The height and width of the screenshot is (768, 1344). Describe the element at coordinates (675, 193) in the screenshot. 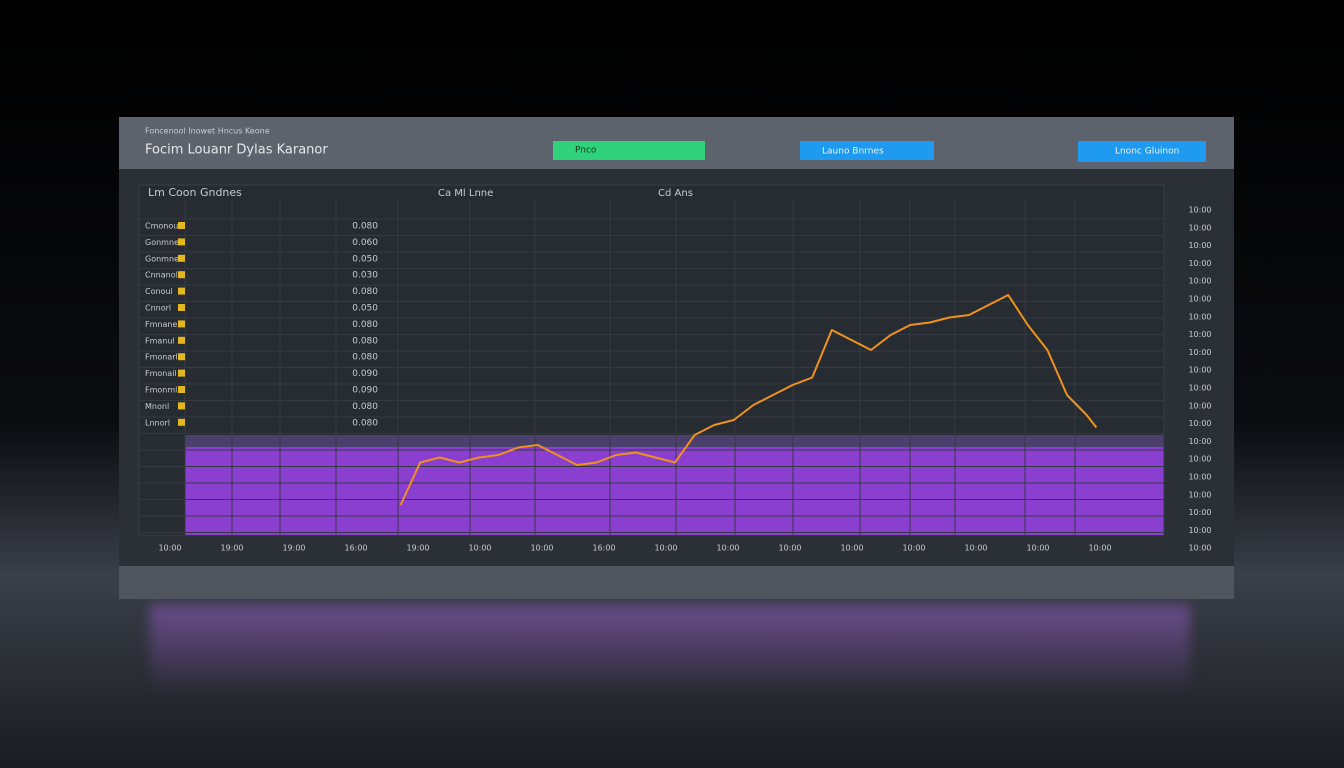

I see `chart-header: Cd Ans` at that location.